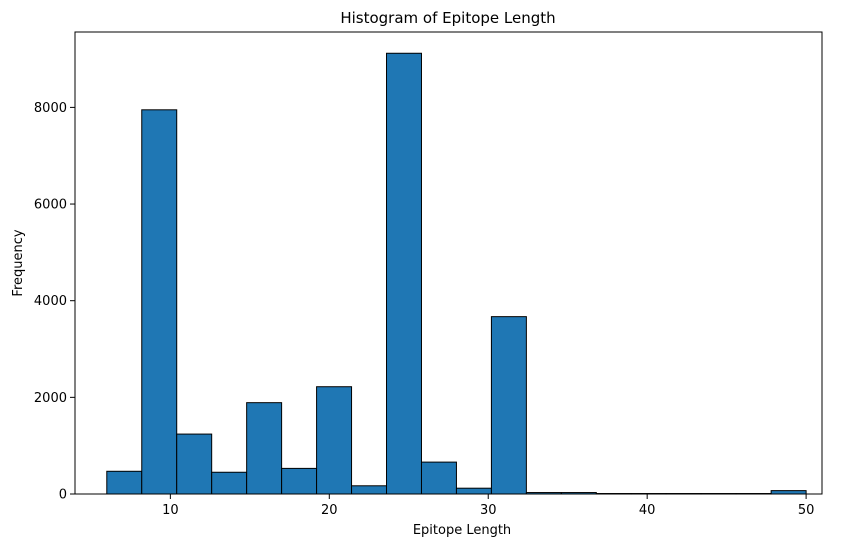 The image size is (859, 547). I want to click on y-tick-label: 8000, so click(50, 108).